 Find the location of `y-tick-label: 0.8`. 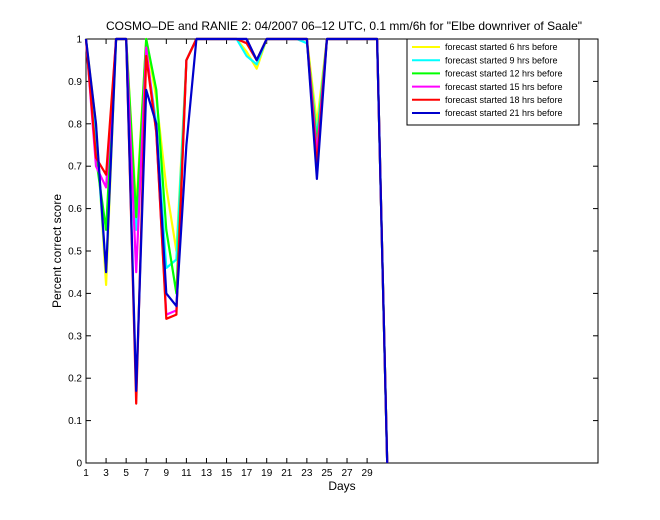

y-tick-label: 0.8 is located at coordinates (75, 124).